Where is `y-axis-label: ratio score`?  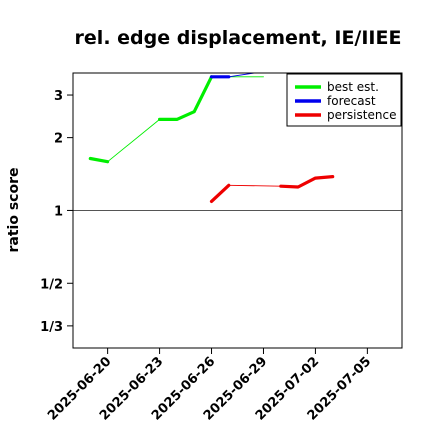
y-axis-label: ratio score is located at coordinates (14, 210).